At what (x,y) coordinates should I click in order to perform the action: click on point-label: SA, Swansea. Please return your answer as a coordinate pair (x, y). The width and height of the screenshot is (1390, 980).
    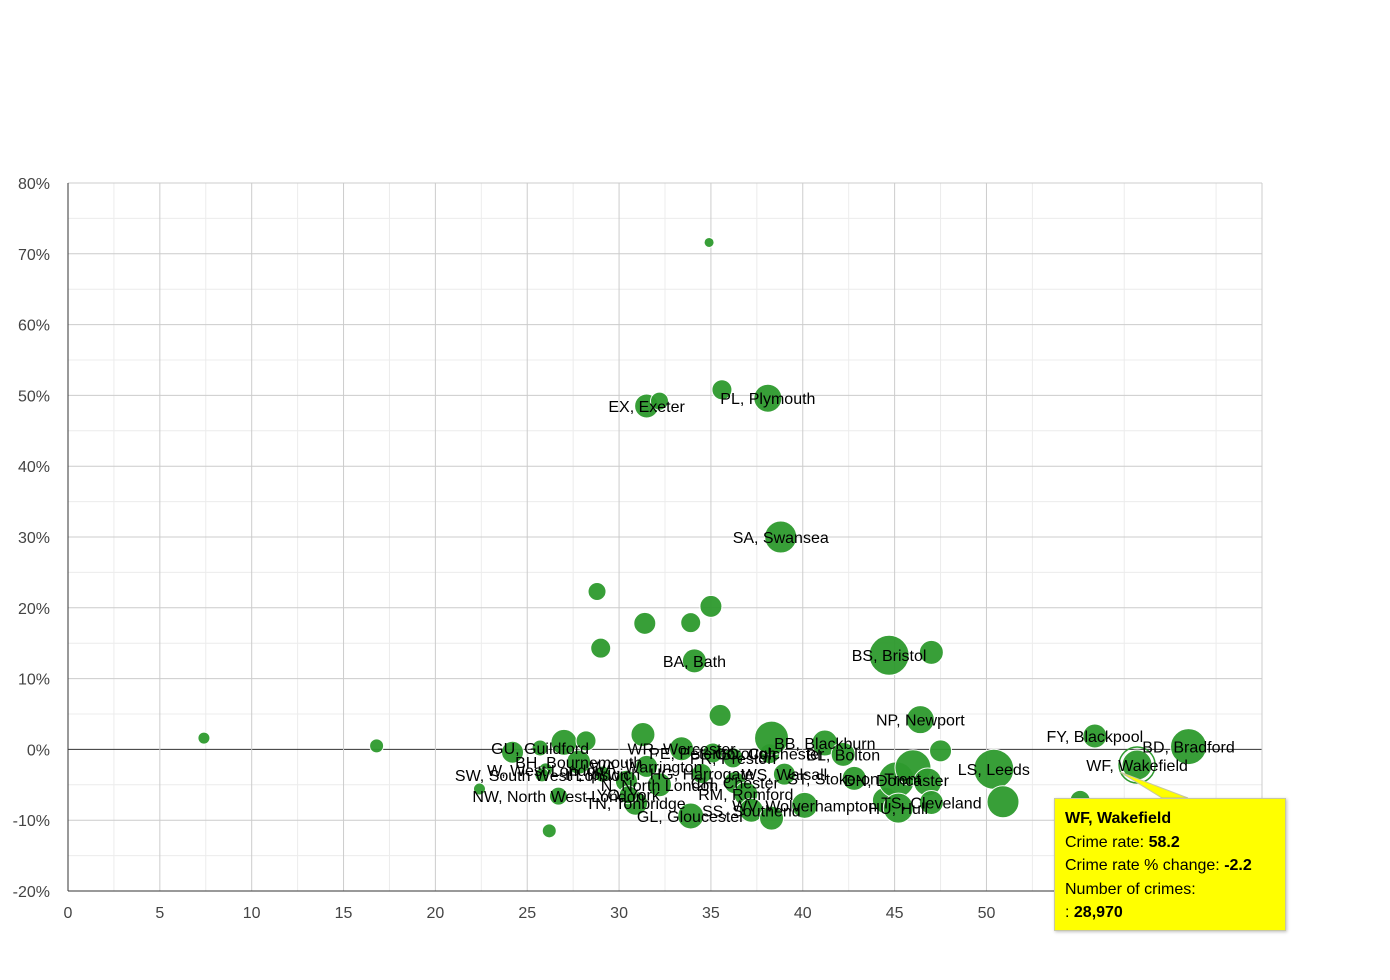
    Looking at the image, I should click on (781, 538).